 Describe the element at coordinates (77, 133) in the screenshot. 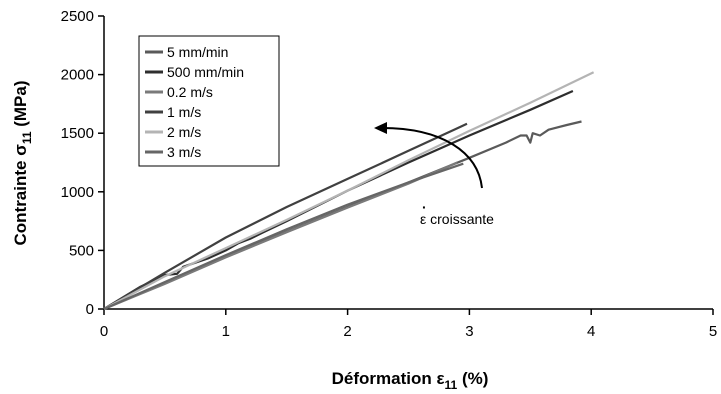

I see `y-tick-label: 1500` at that location.